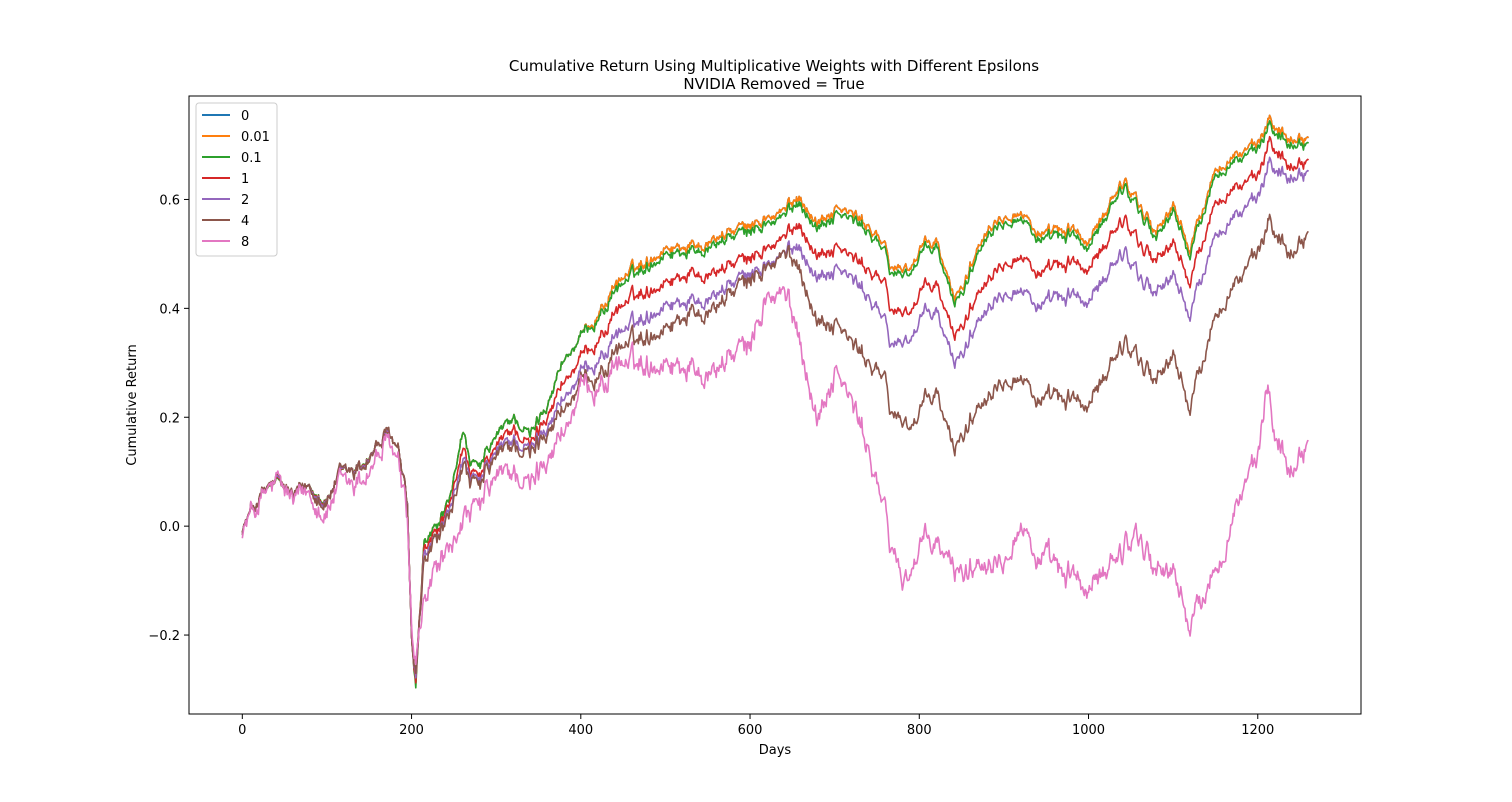  What do you see at coordinates (251, 158) in the screenshot?
I see `legend-label-0.1: 0.1` at bounding box center [251, 158].